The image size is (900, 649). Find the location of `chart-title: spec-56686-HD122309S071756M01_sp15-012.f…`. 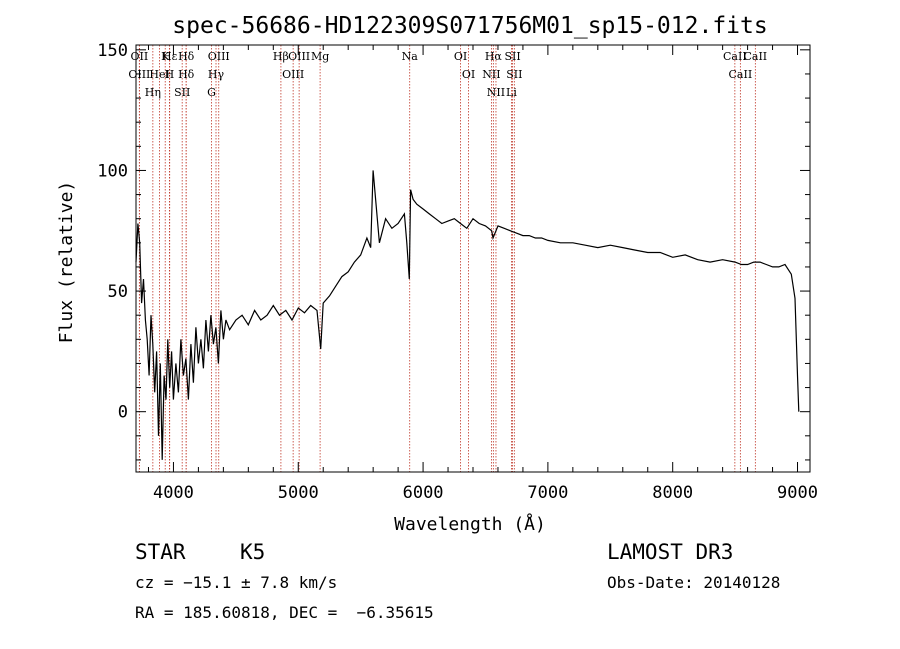

chart-title: spec-56686-HD122309S071756M01_sp15-012.f… is located at coordinates (469, 26).